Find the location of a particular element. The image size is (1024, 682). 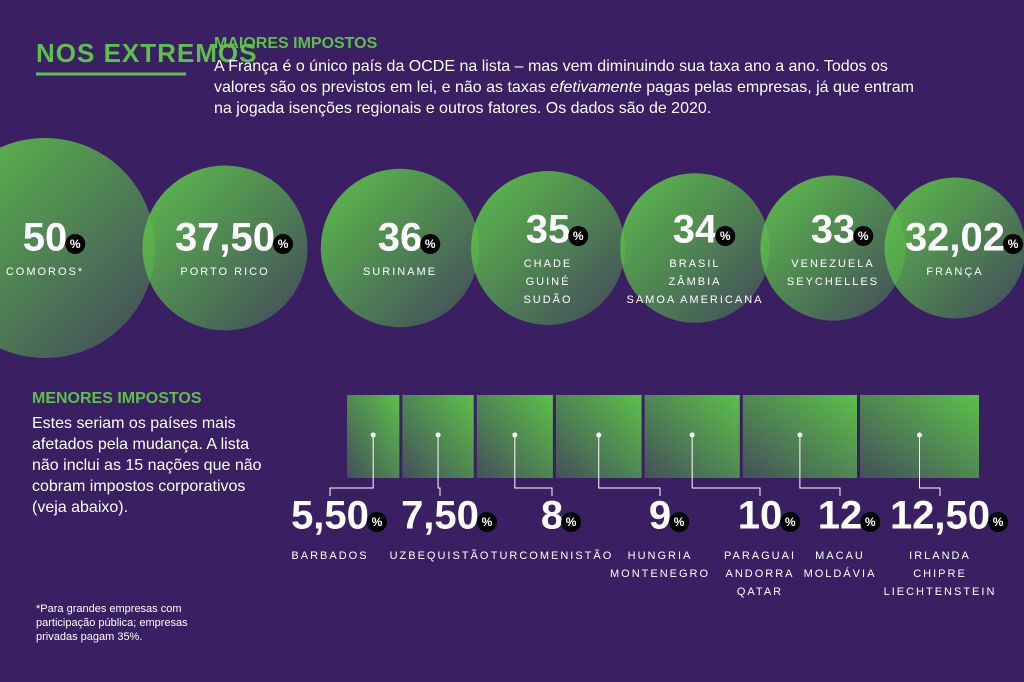

chart-title: MAIORES IMPOSTOS is located at coordinates (296, 43).